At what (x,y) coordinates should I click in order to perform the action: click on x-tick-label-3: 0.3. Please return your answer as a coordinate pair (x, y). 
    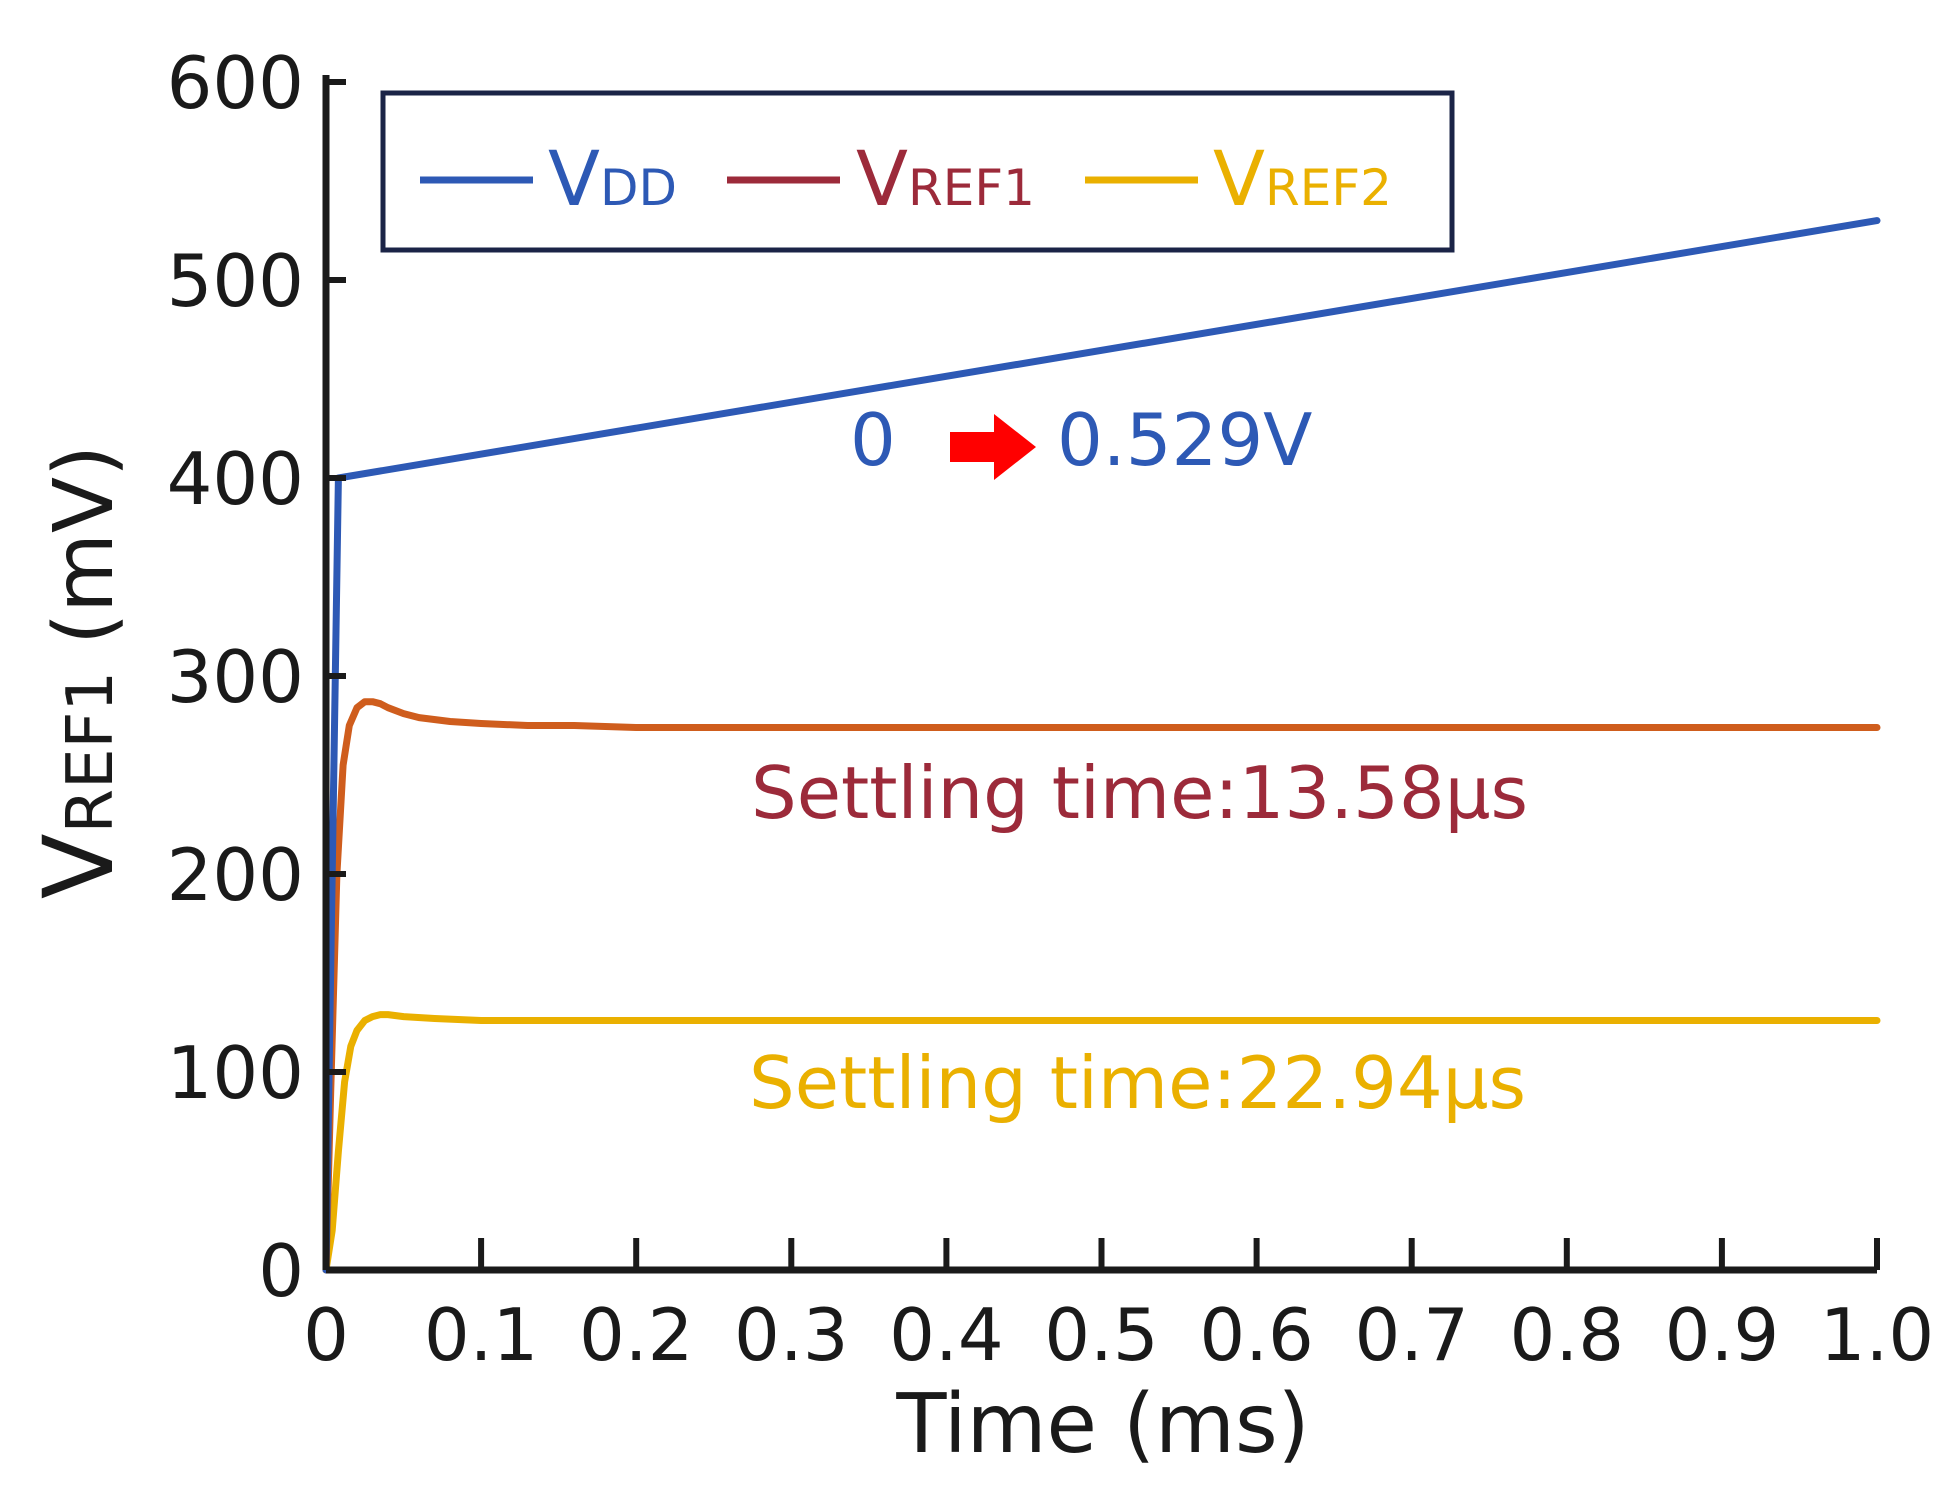
    Looking at the image, I should click on (791, 1335).